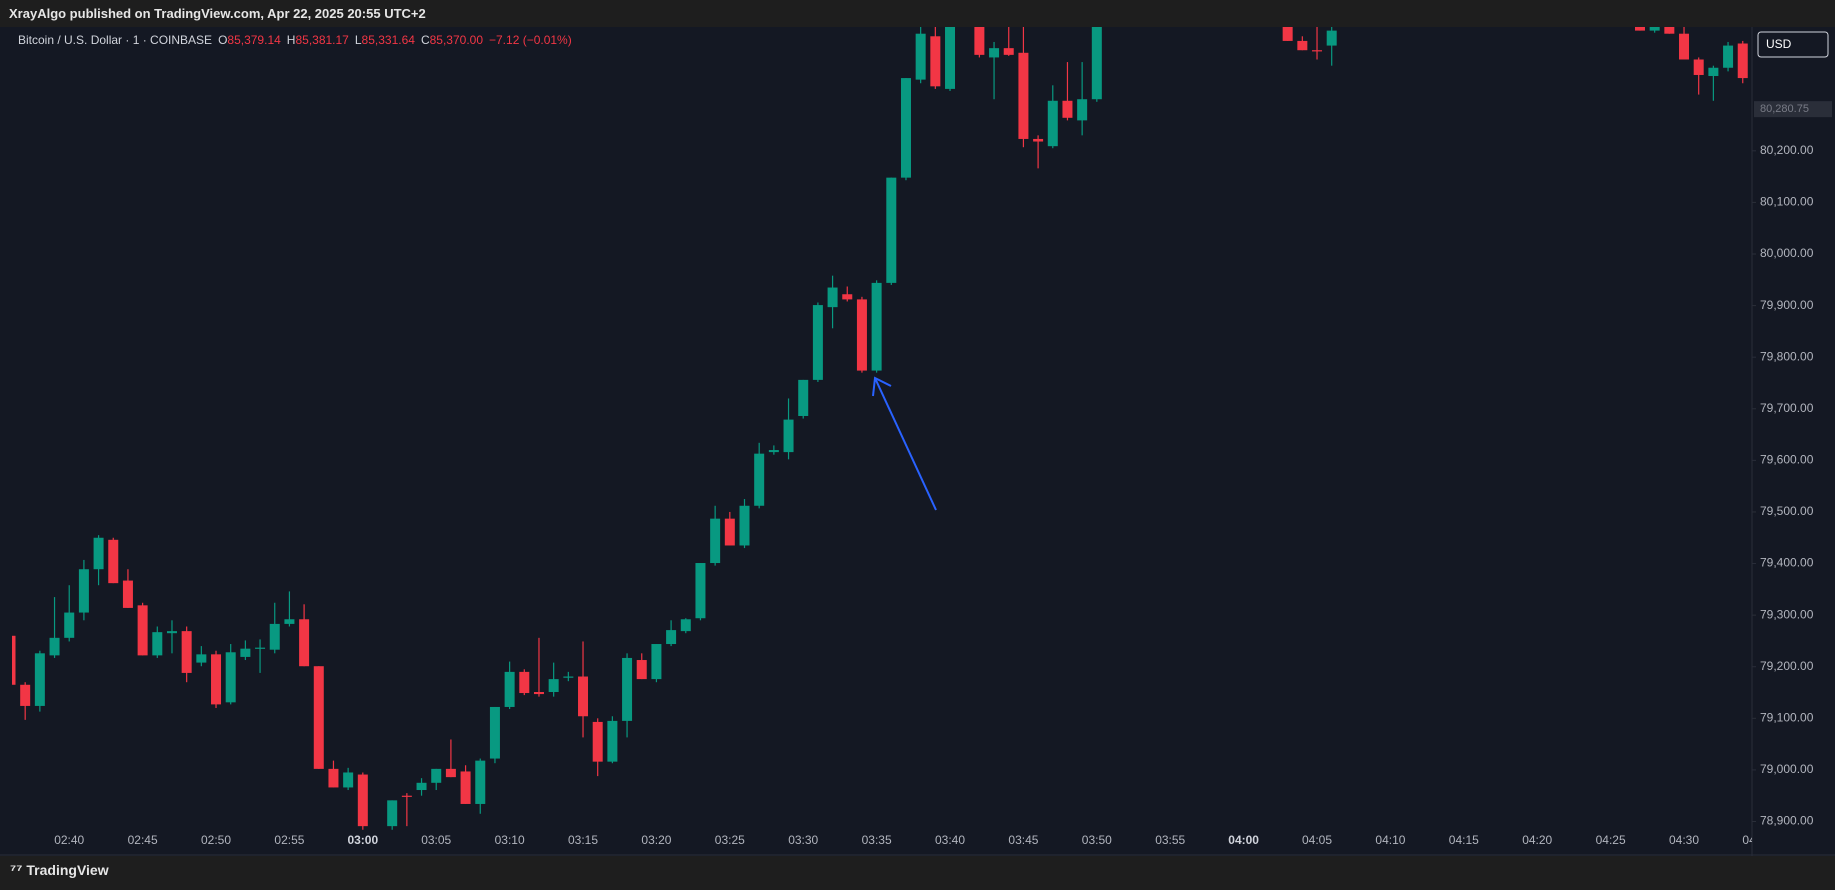 This screenshot has height=890, width=1835. Describe the element at coordinates (1023, 840) in the screenshot. I see `x-tick-label: 03:45` at that location.